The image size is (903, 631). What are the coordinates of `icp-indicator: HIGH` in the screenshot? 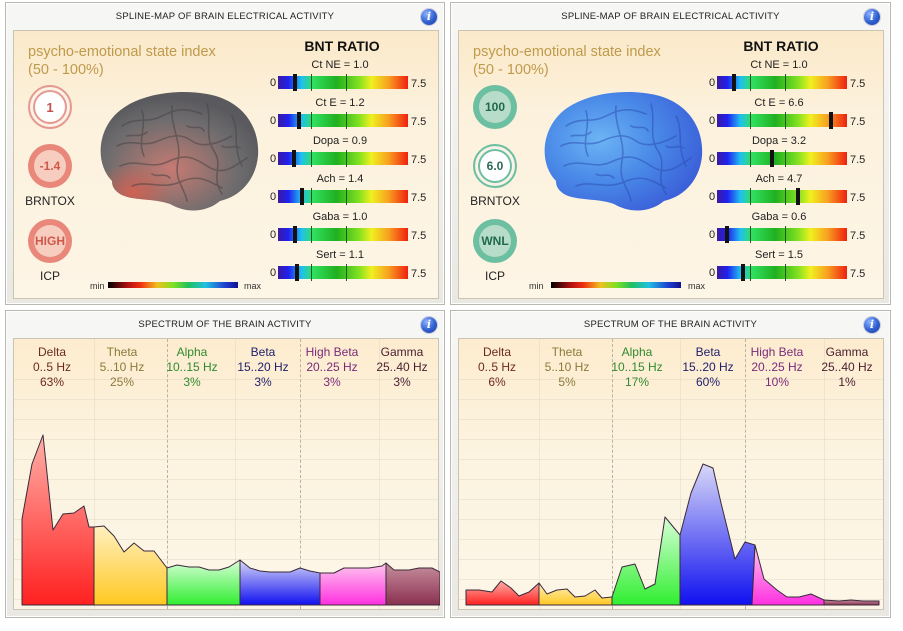 It's located at (50, 241).